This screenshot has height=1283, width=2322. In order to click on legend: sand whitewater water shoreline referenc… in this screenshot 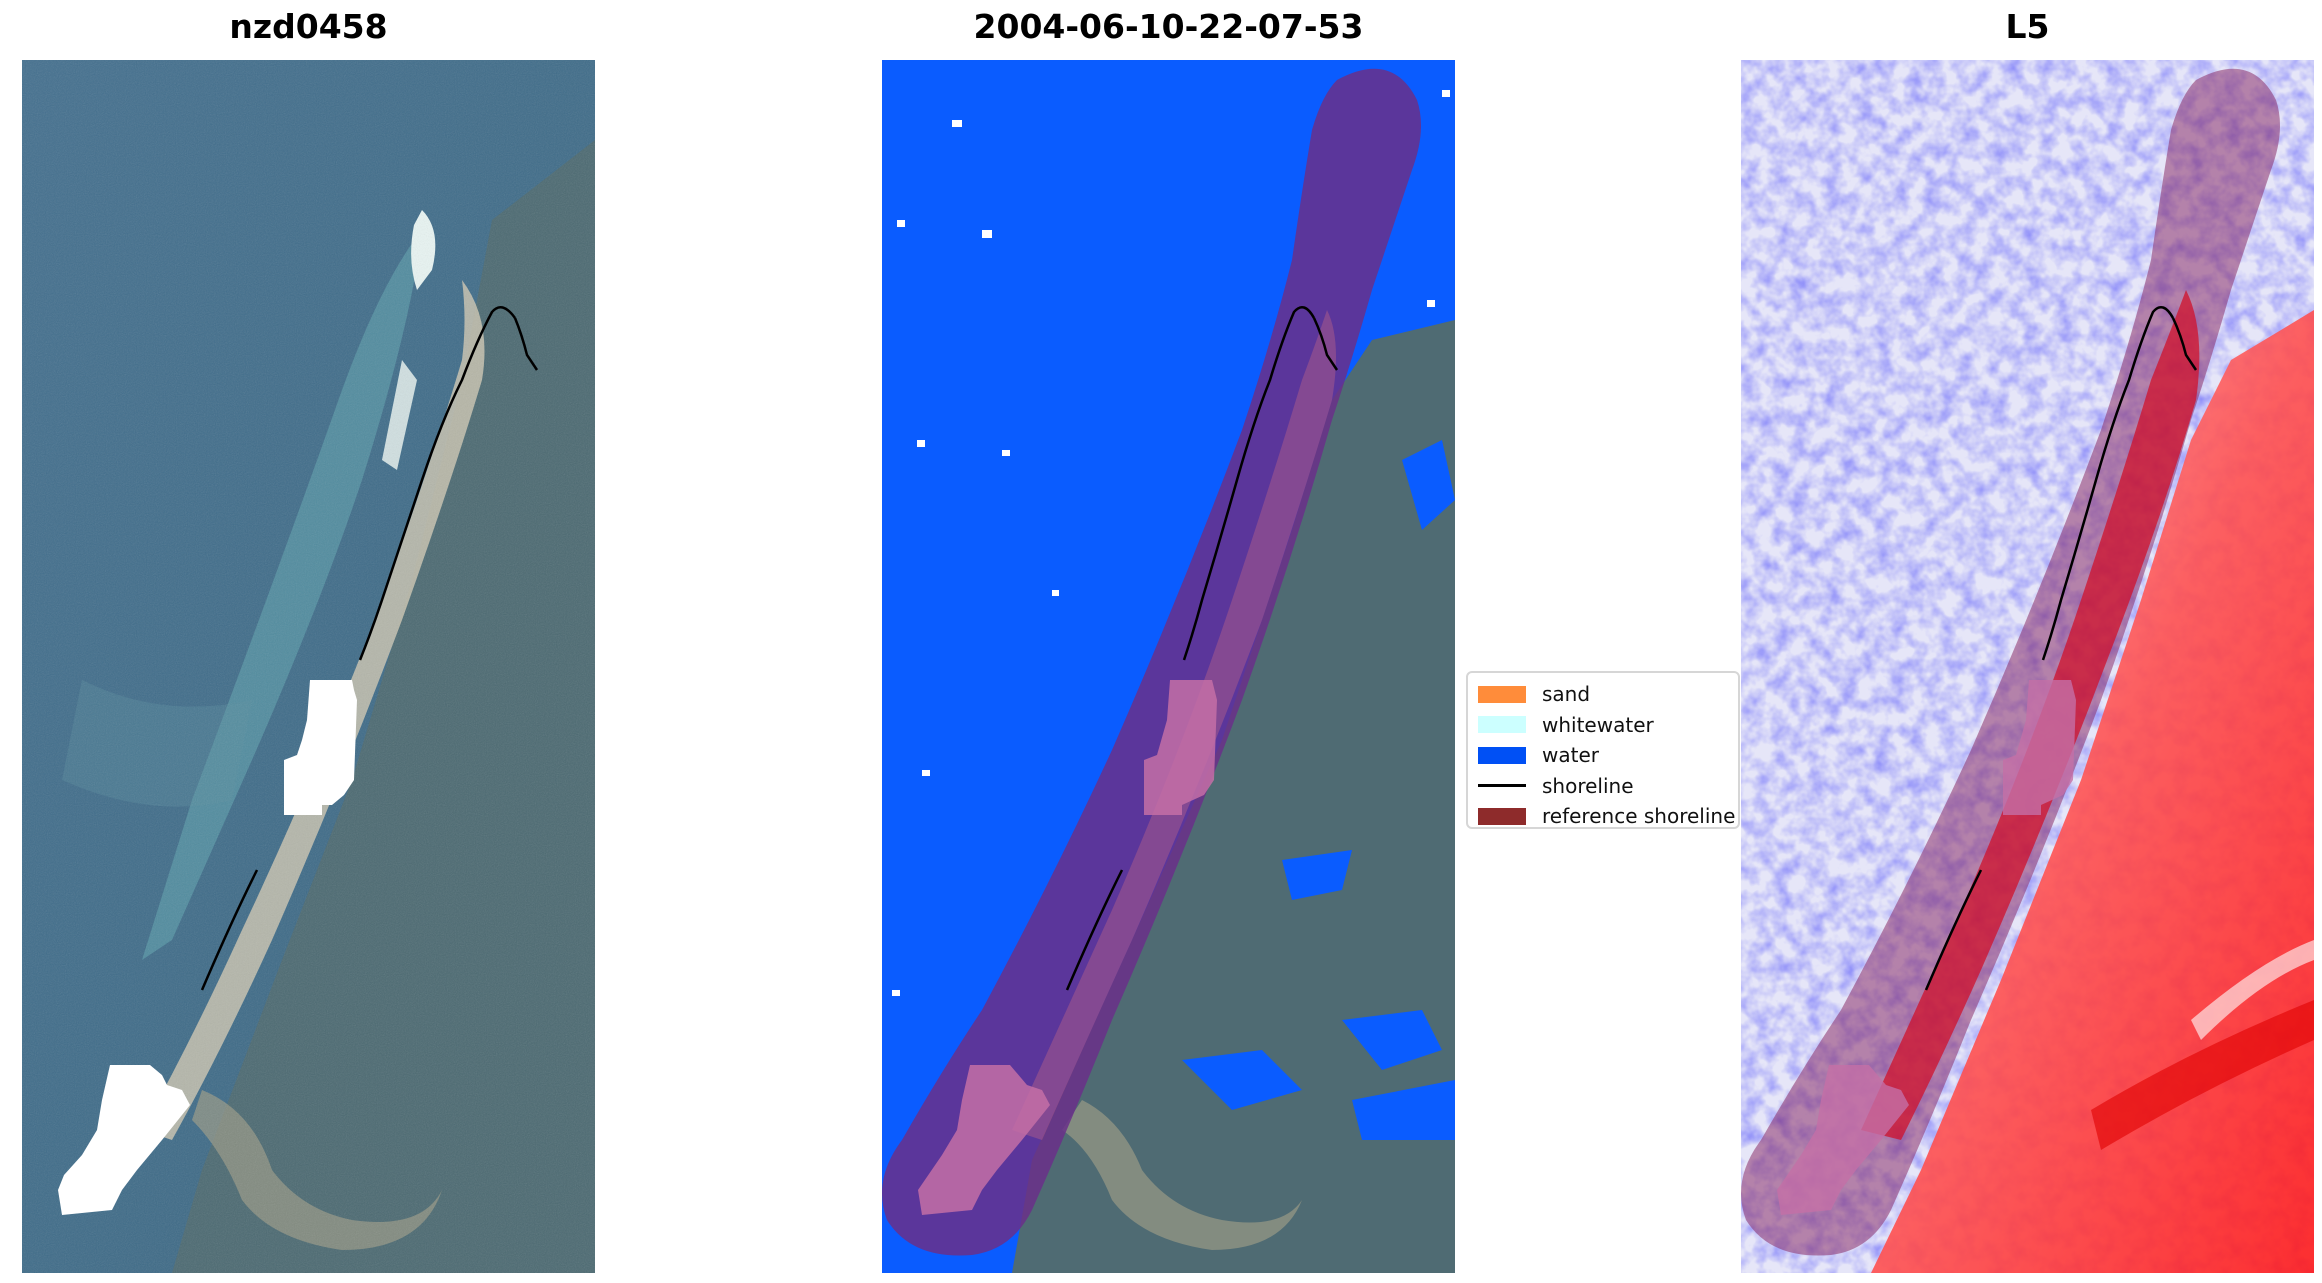, I will do `click(1603, 750)`.